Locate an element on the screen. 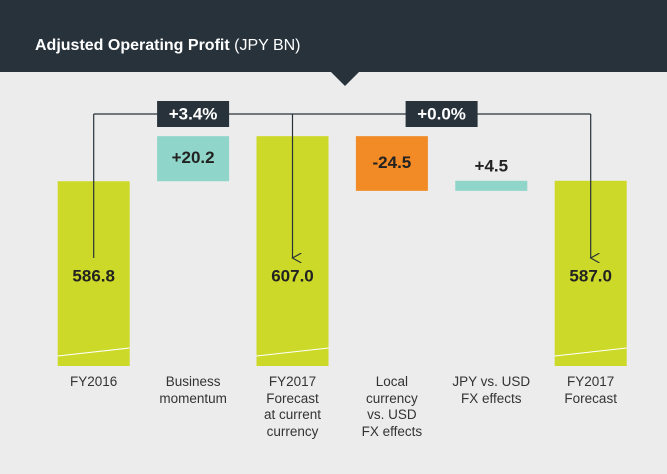  title: Adjusted Operating Profit is located at coordinates (132, 45).